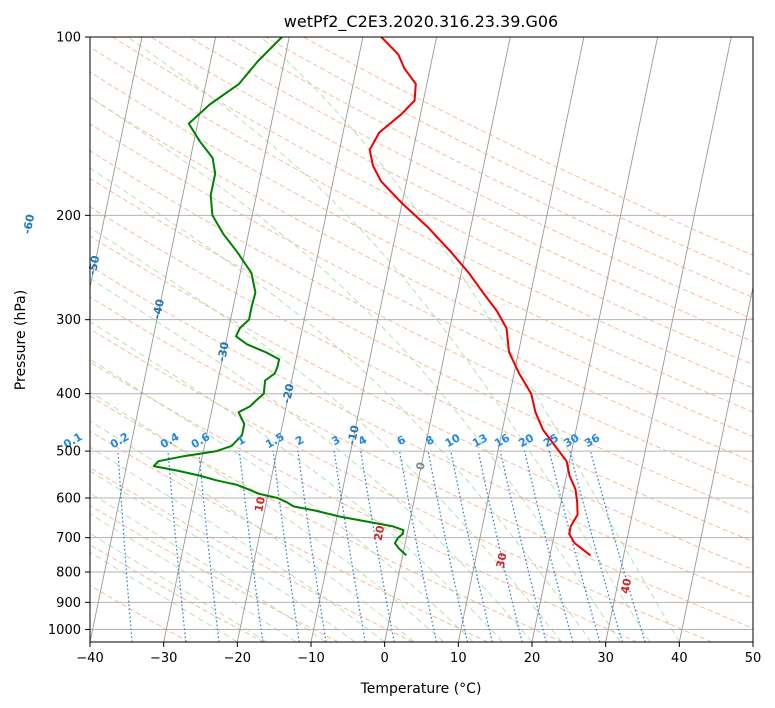 The width and height of the screenshot is (775, 708). What do you see at coordinates (158, 309) in the screenshot?
I see `isotherm-label: -40` at bounding box center [158, 309].